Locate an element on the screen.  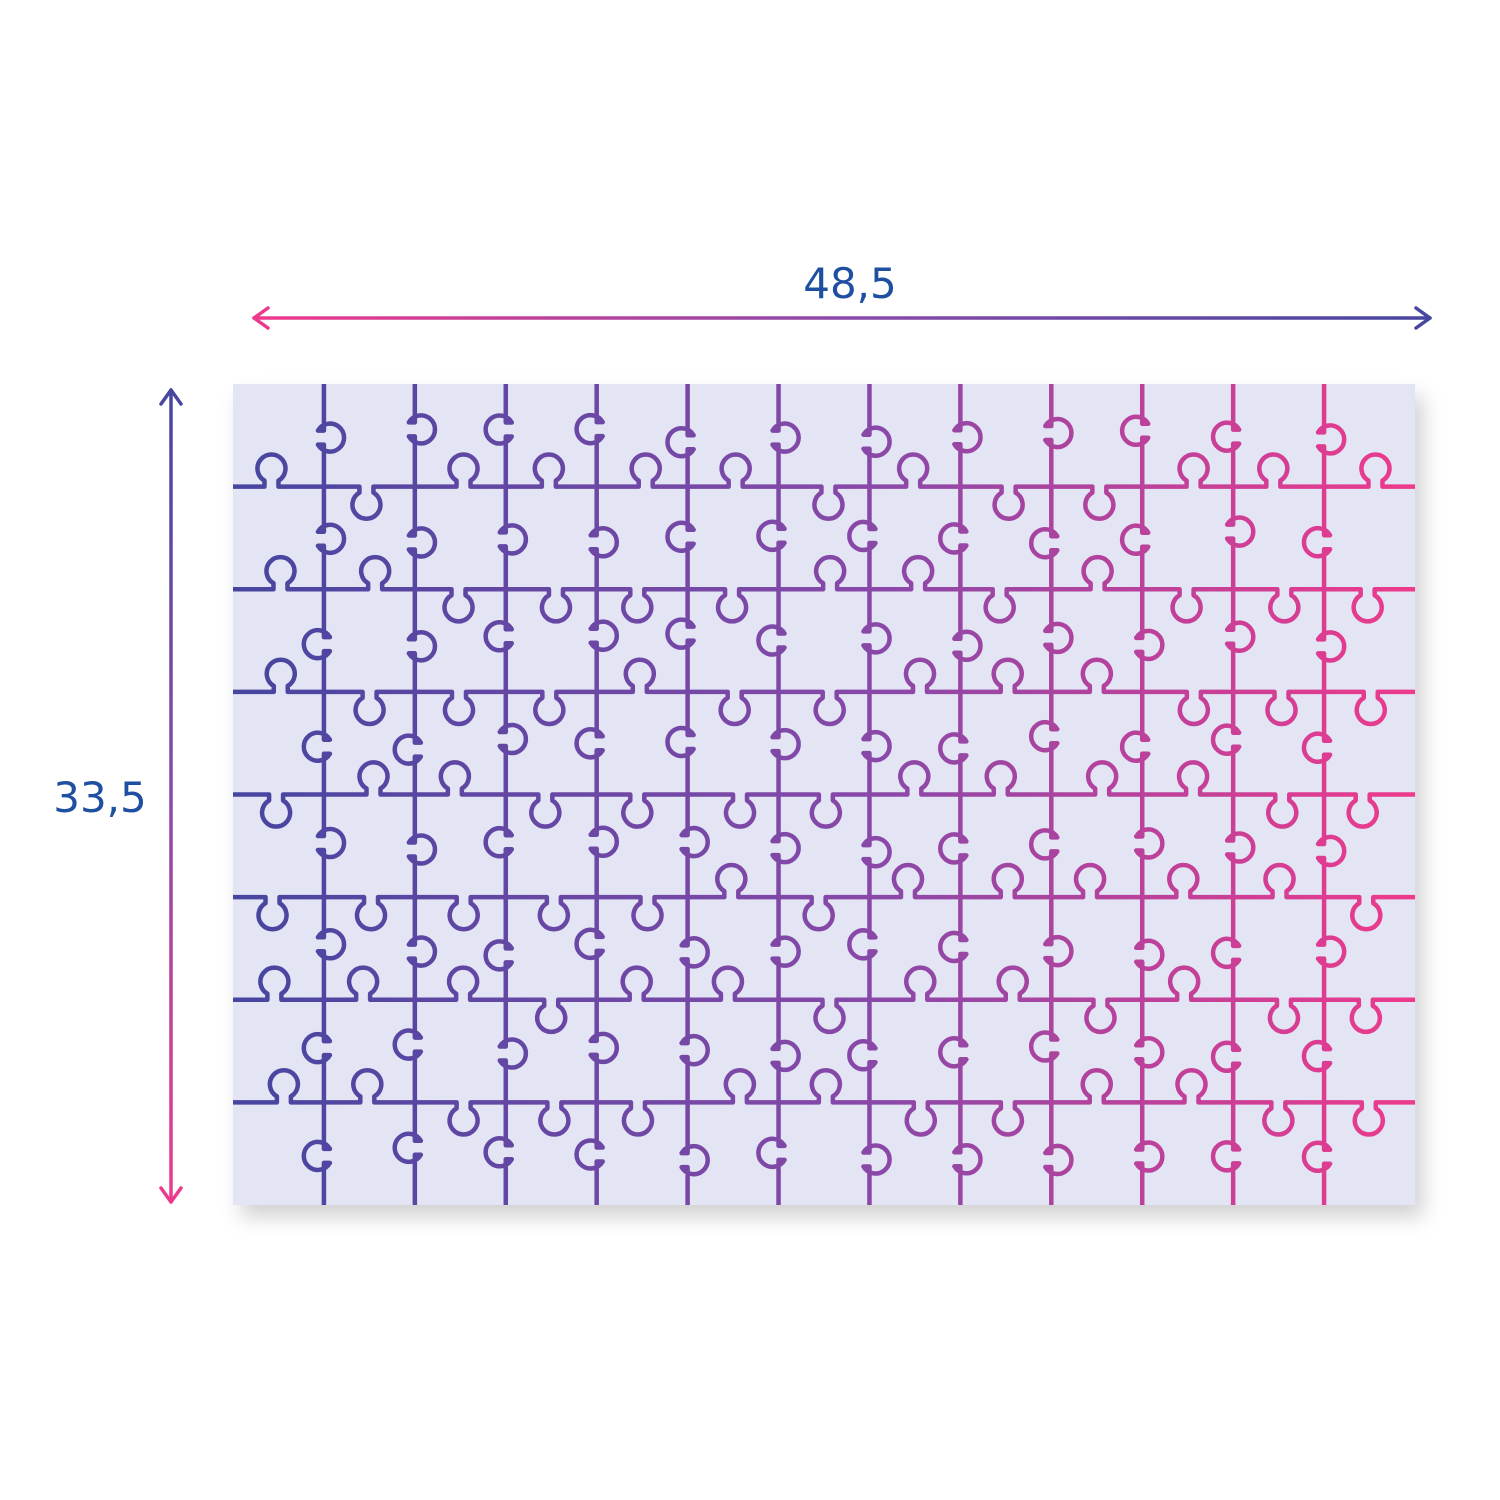
width-arrow is located at coordinates (842, 318).